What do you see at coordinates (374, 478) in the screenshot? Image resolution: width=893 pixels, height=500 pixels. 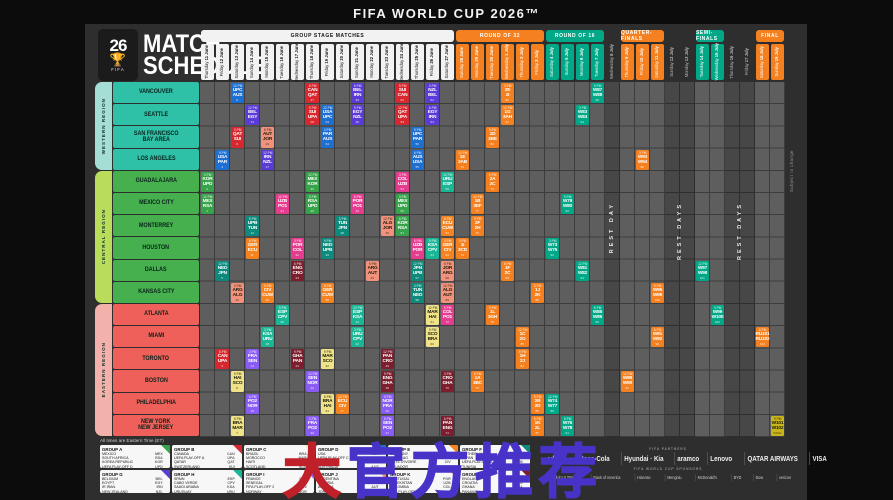 I see `group-team-text: ARG` at bounding box center [374, 478].